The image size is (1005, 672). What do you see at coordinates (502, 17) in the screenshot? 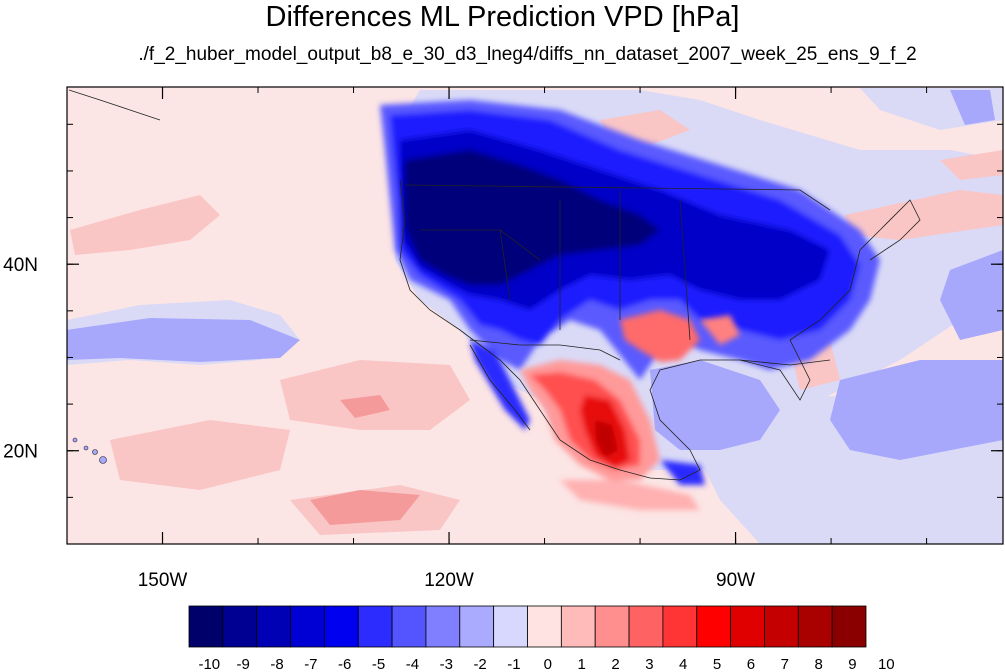
I see `map-title: Differences ML Prediction VPD [hPa]` at bounding box center [502, 17].